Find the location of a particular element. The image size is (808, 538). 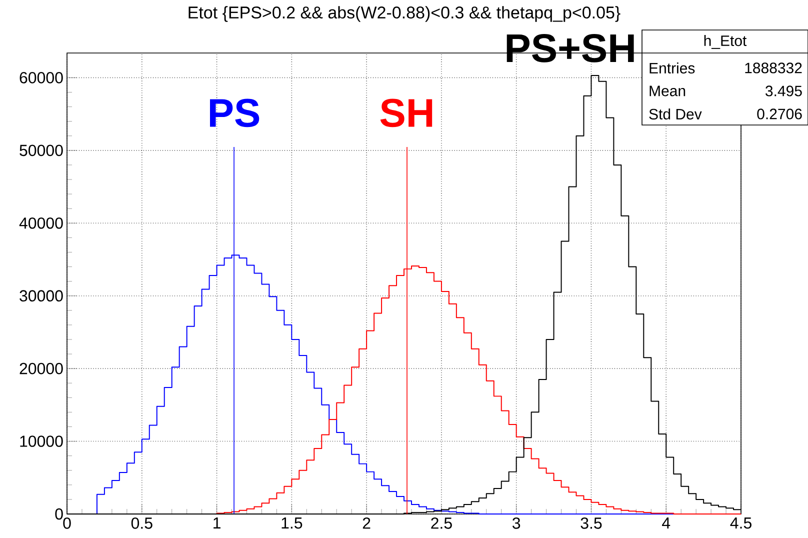

ref-line-label: SH is located at coordinates (406, 113).